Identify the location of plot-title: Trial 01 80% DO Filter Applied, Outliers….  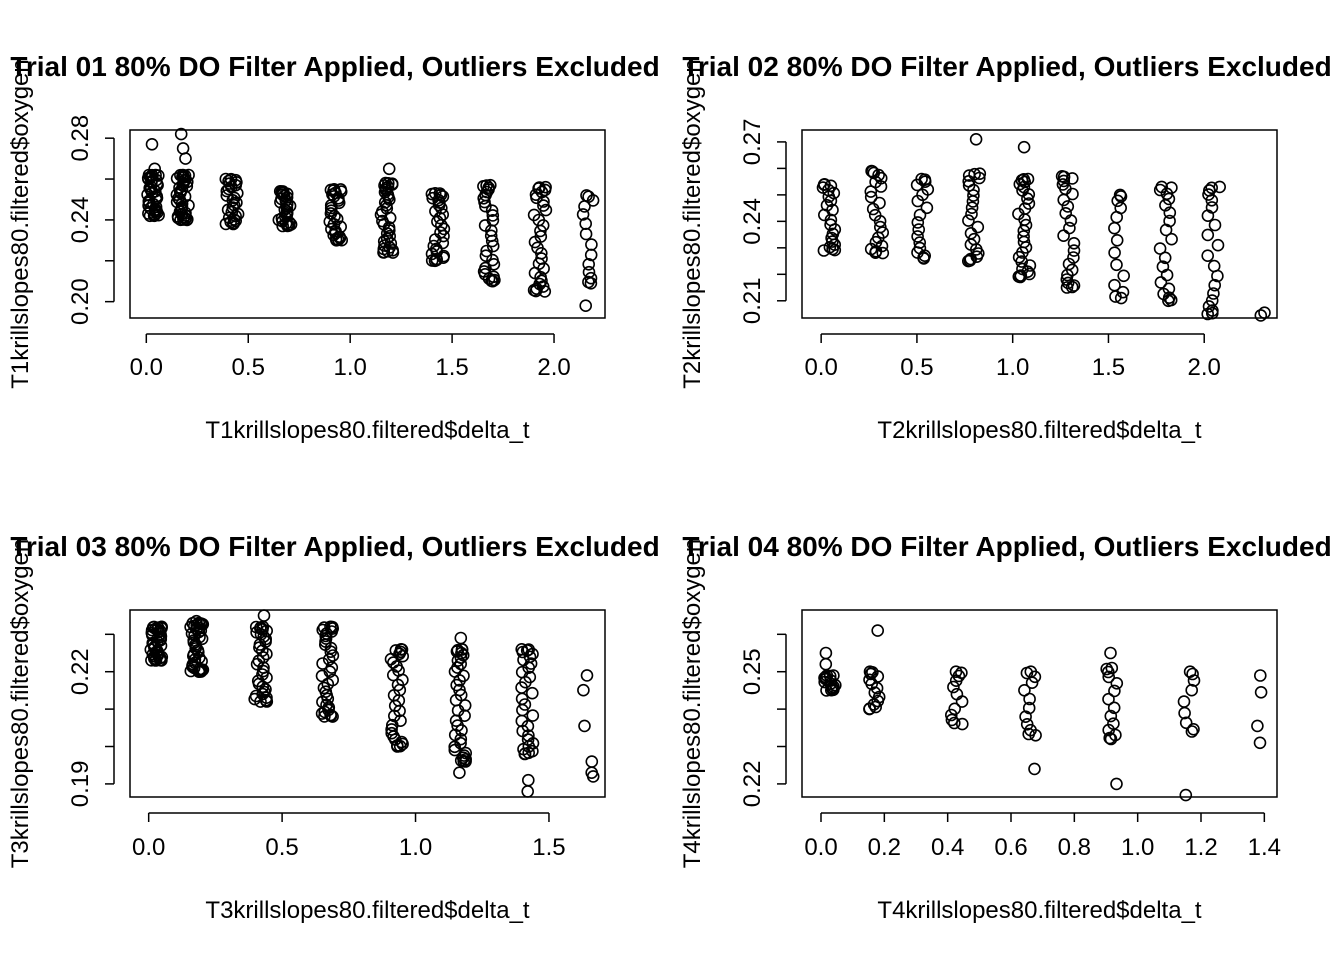
(334, 66).